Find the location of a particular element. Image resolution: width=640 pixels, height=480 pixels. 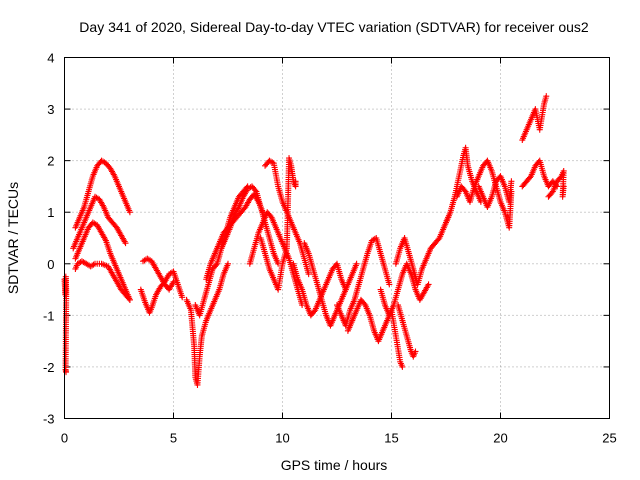

y-tick-label: 4 is located at coordinates (50, 58).